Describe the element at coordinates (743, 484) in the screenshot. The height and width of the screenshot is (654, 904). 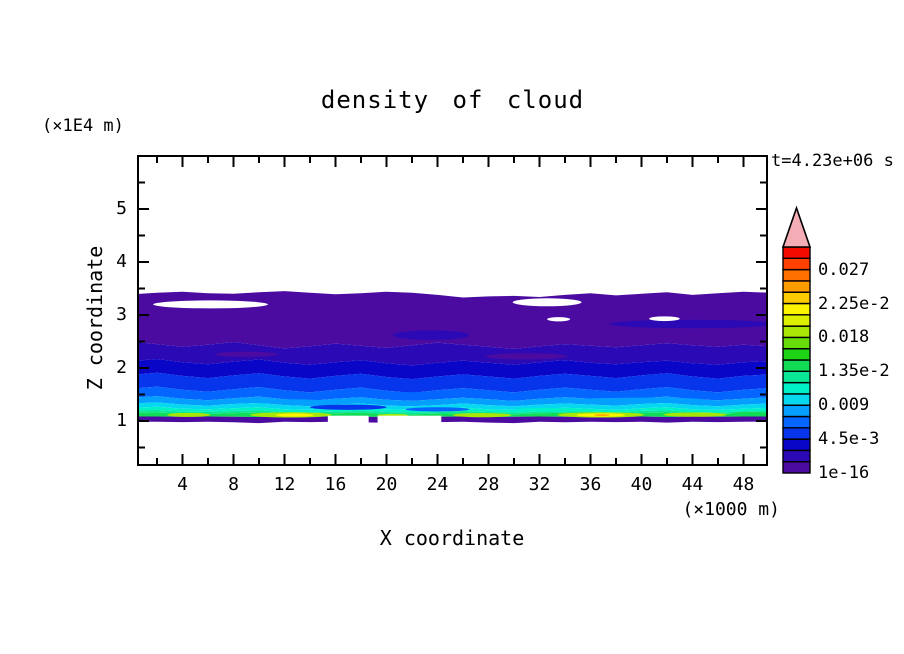
I see `x-tick-label: 48` at that location.